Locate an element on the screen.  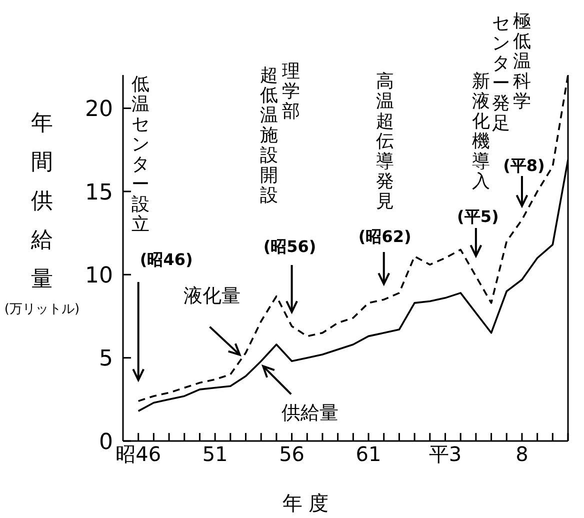
x-tick-label: 61 is located at coordinates (369, 454).